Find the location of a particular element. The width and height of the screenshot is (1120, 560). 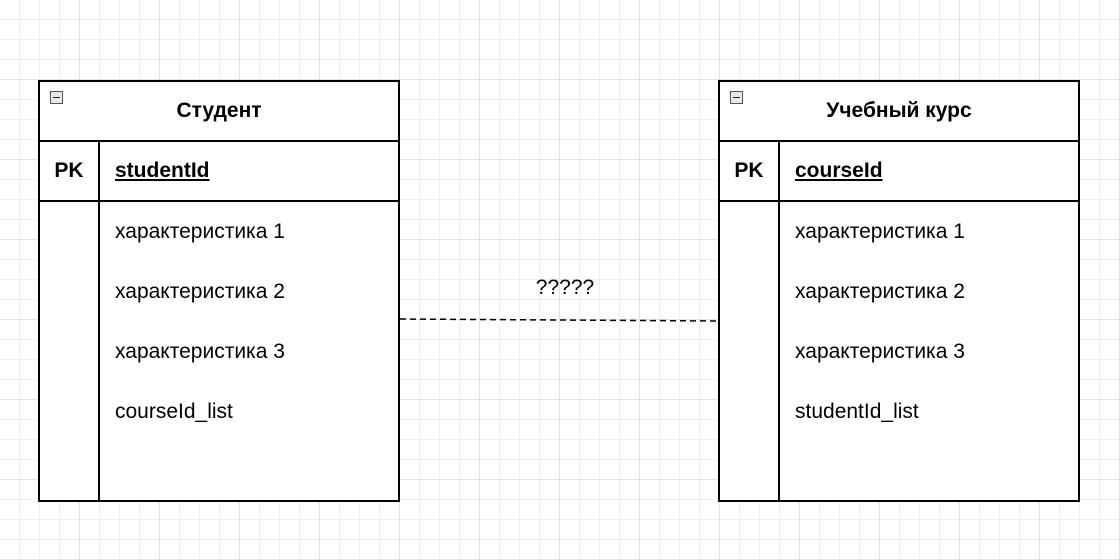

attribute-row: courseId_list is located at coordinates (174, 411).